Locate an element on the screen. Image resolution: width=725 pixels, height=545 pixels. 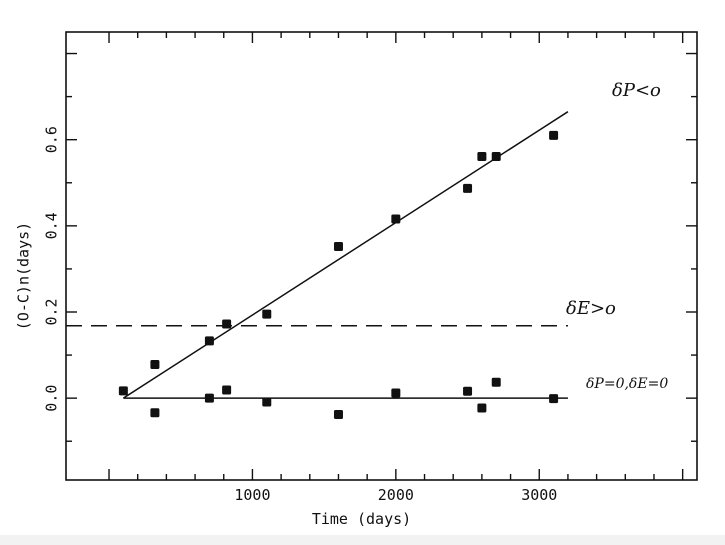
bottom-strip is located at coordinates (362, 540).